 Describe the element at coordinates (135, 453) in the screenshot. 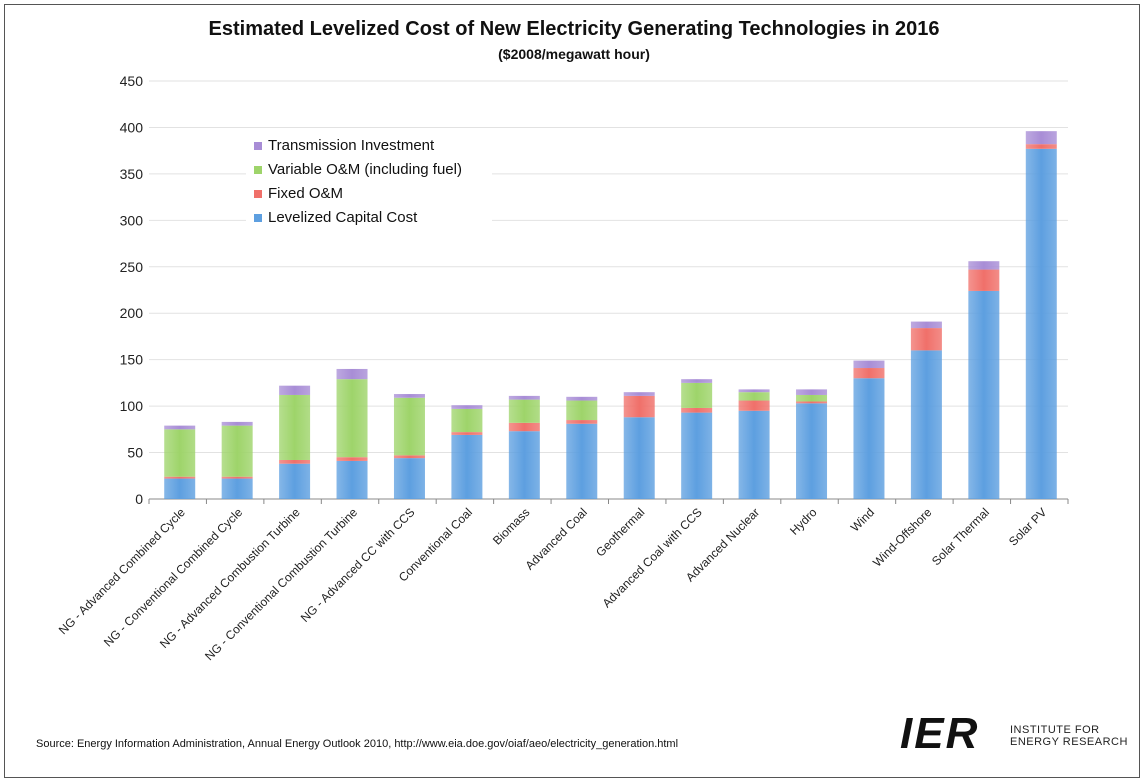

I see `y-tick-label: 50` at that location.